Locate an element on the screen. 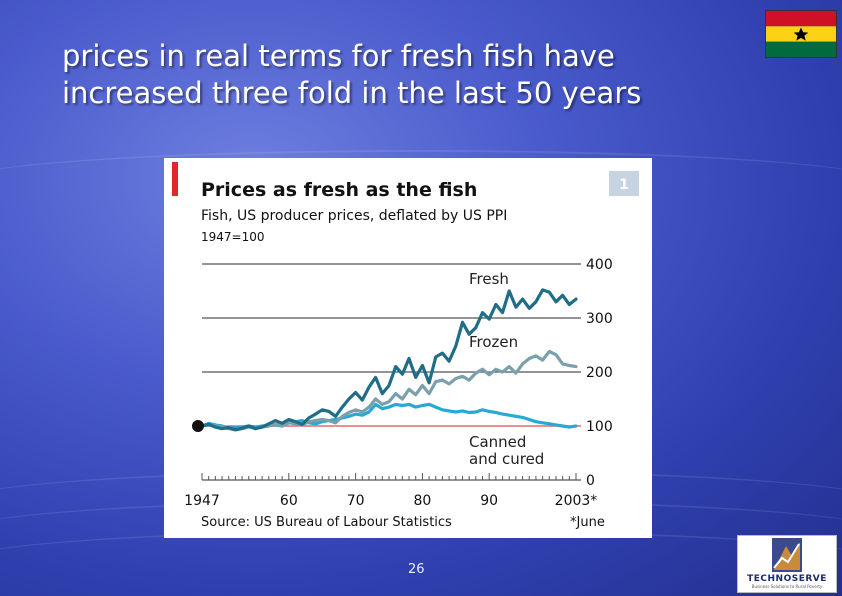 This screenshot has width=842, height=596. series-label: Canned and cured is located at coordinates (506, 450).